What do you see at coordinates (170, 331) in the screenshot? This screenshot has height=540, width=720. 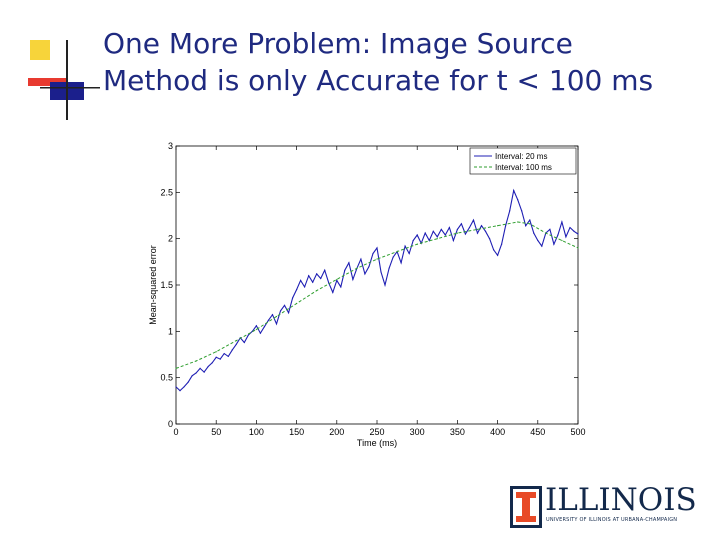 I see `y-tick-label: 1` at bounding box center [170, 331].